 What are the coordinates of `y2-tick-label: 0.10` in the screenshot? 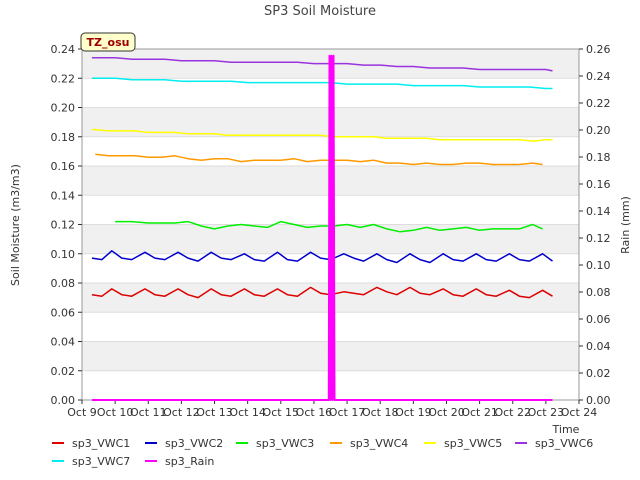 It's located at (598, 265).